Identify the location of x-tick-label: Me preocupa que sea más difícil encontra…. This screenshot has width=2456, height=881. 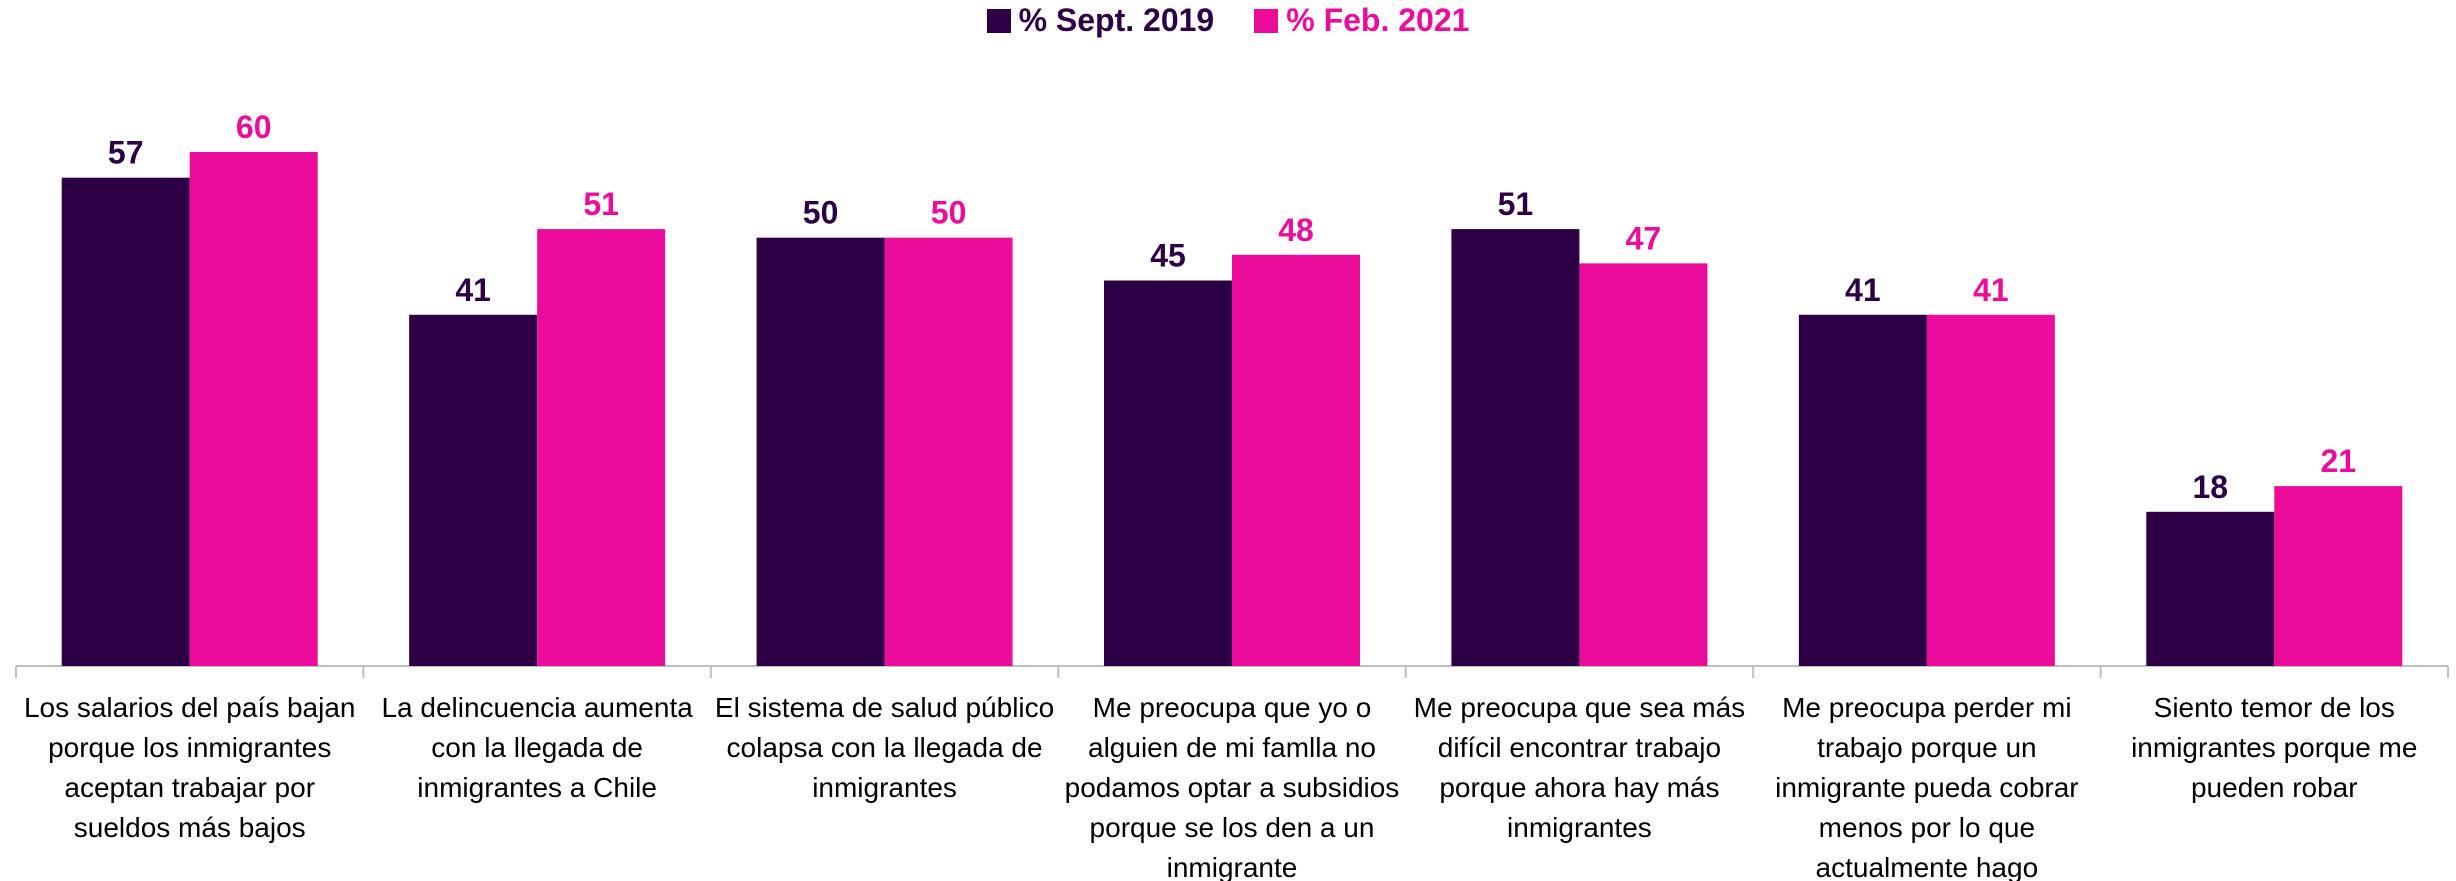
(1579, 767).